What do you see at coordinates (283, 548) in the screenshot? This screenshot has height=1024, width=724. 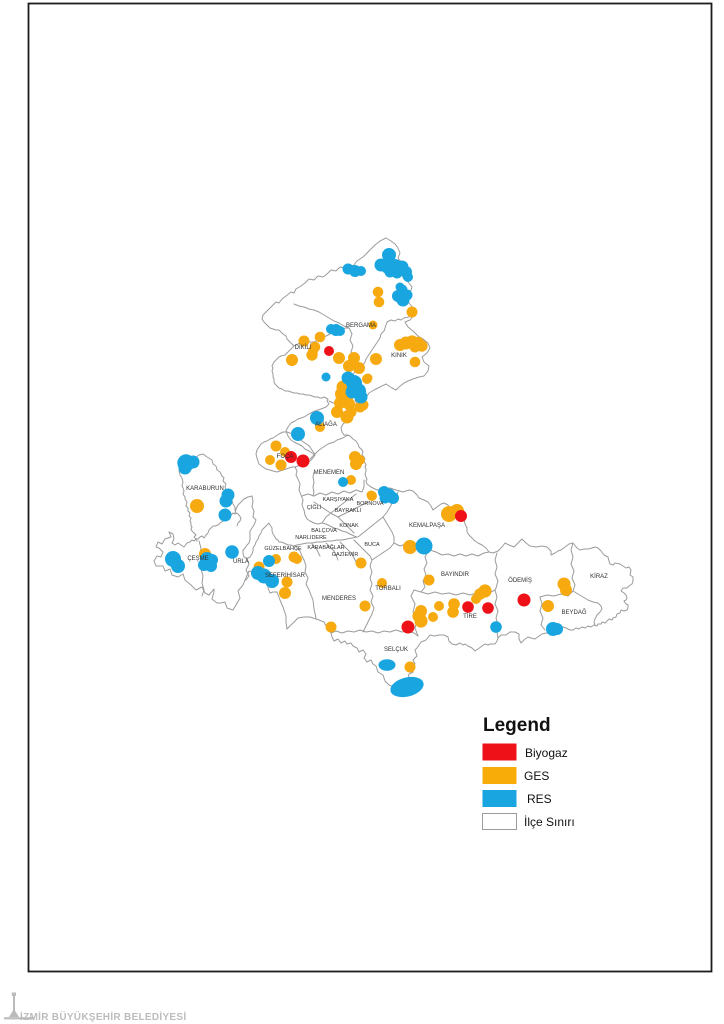 I see `svg-text: GÜZELBAHÇE` at bounding box center [283, 548].